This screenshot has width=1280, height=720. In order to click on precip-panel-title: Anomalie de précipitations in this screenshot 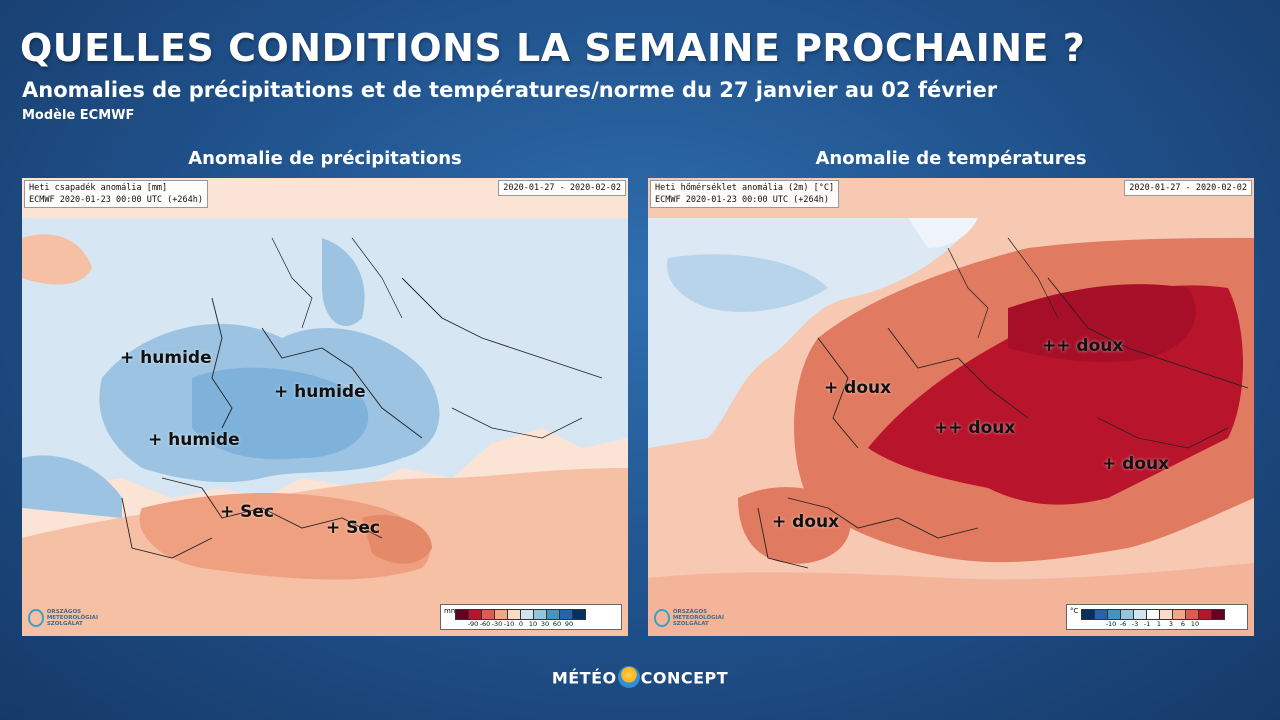, I will do `click(325, 158)`.